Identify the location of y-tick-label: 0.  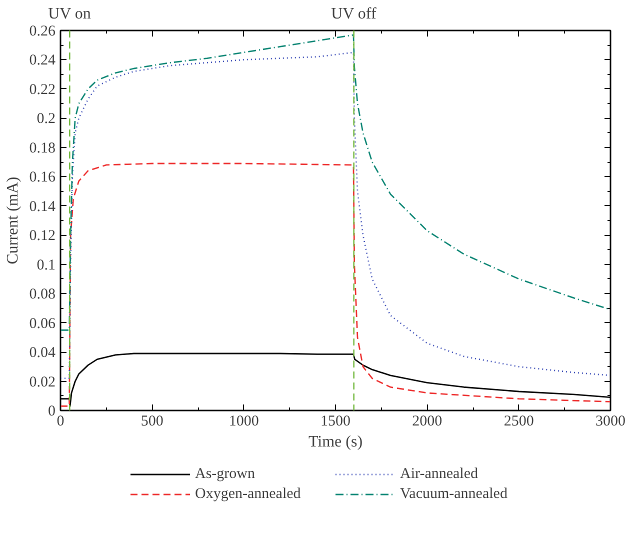
(52, 412).